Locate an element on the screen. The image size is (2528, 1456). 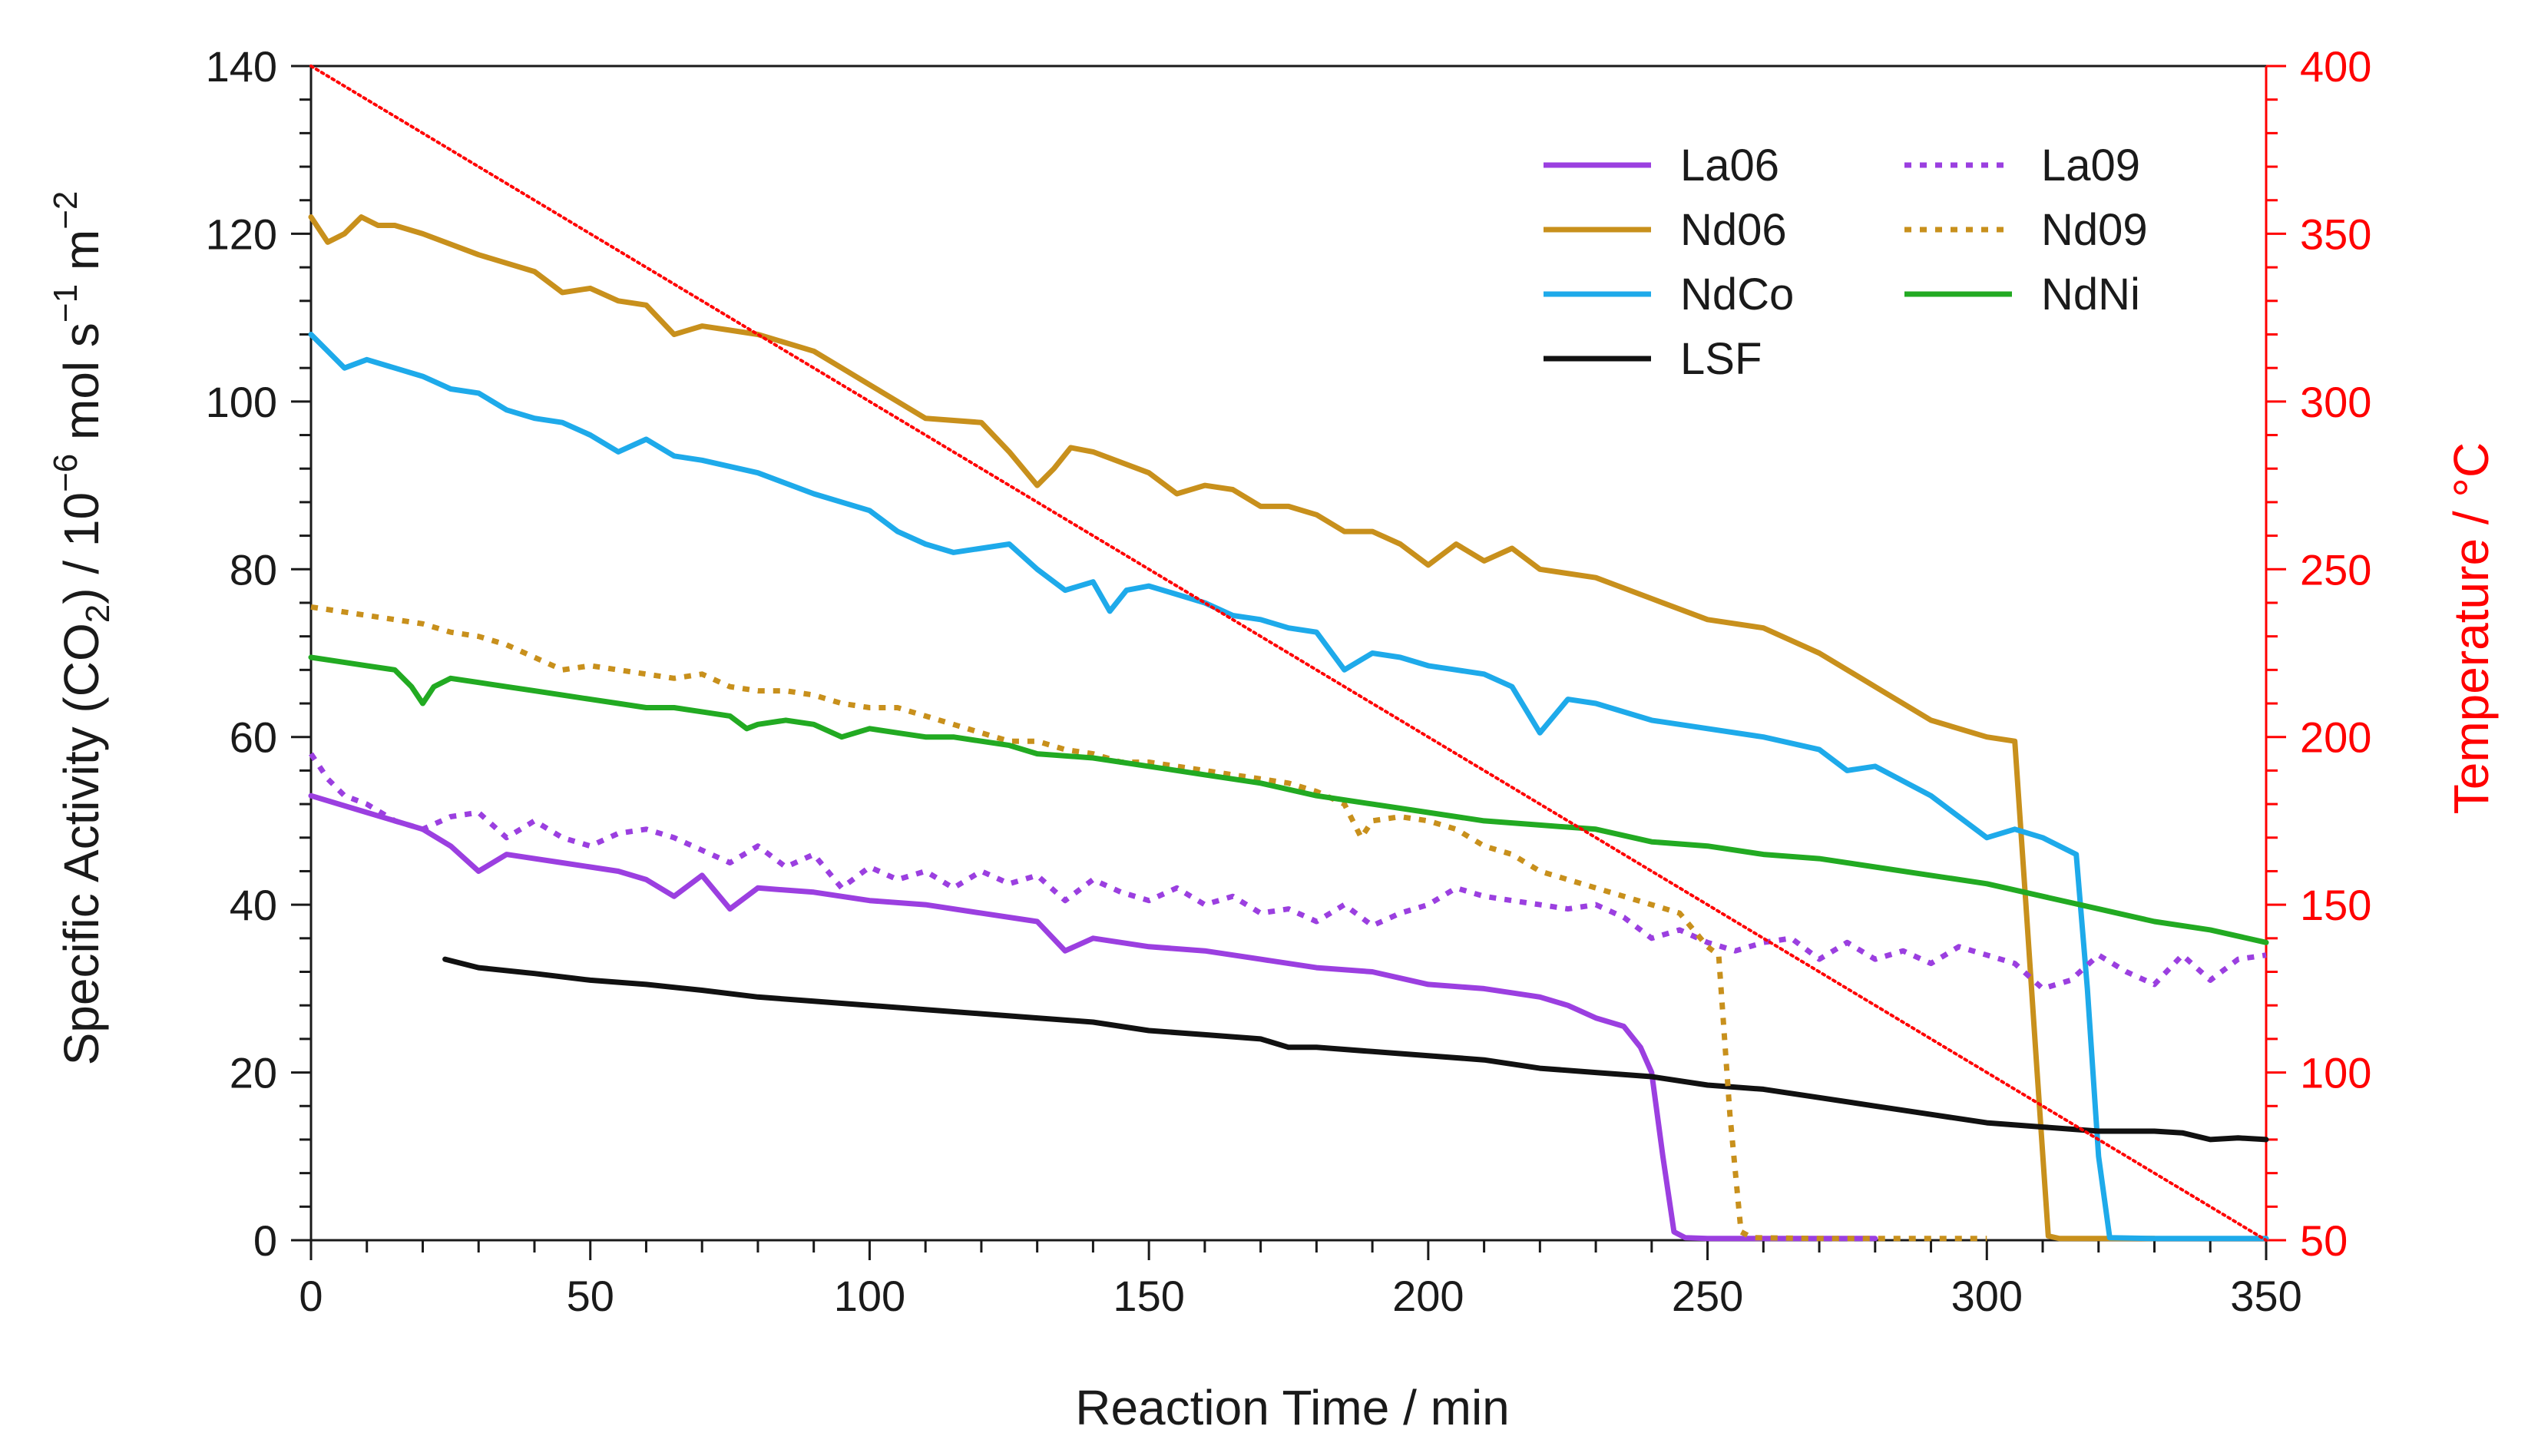
y-axis-title-mid: ) / 10 is located at coordinates (82, 548).